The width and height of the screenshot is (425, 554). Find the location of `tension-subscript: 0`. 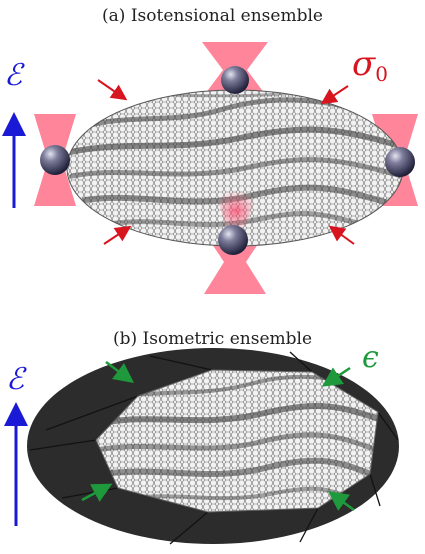

tension-subscript: 0 is located at coordinates (381, 74).